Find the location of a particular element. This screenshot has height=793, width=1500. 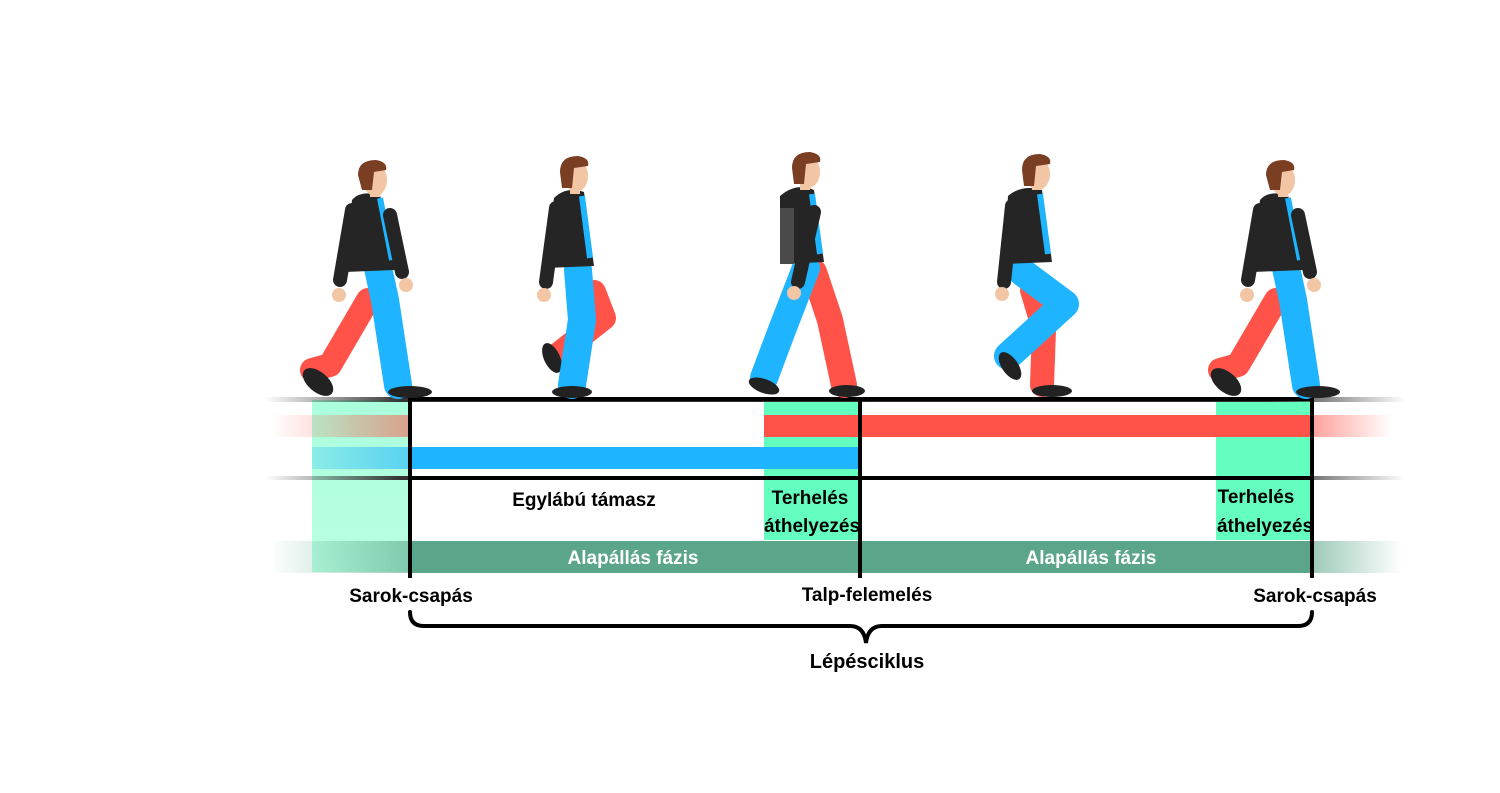

gait-cycle-brace is located at coordinates (861, 627).